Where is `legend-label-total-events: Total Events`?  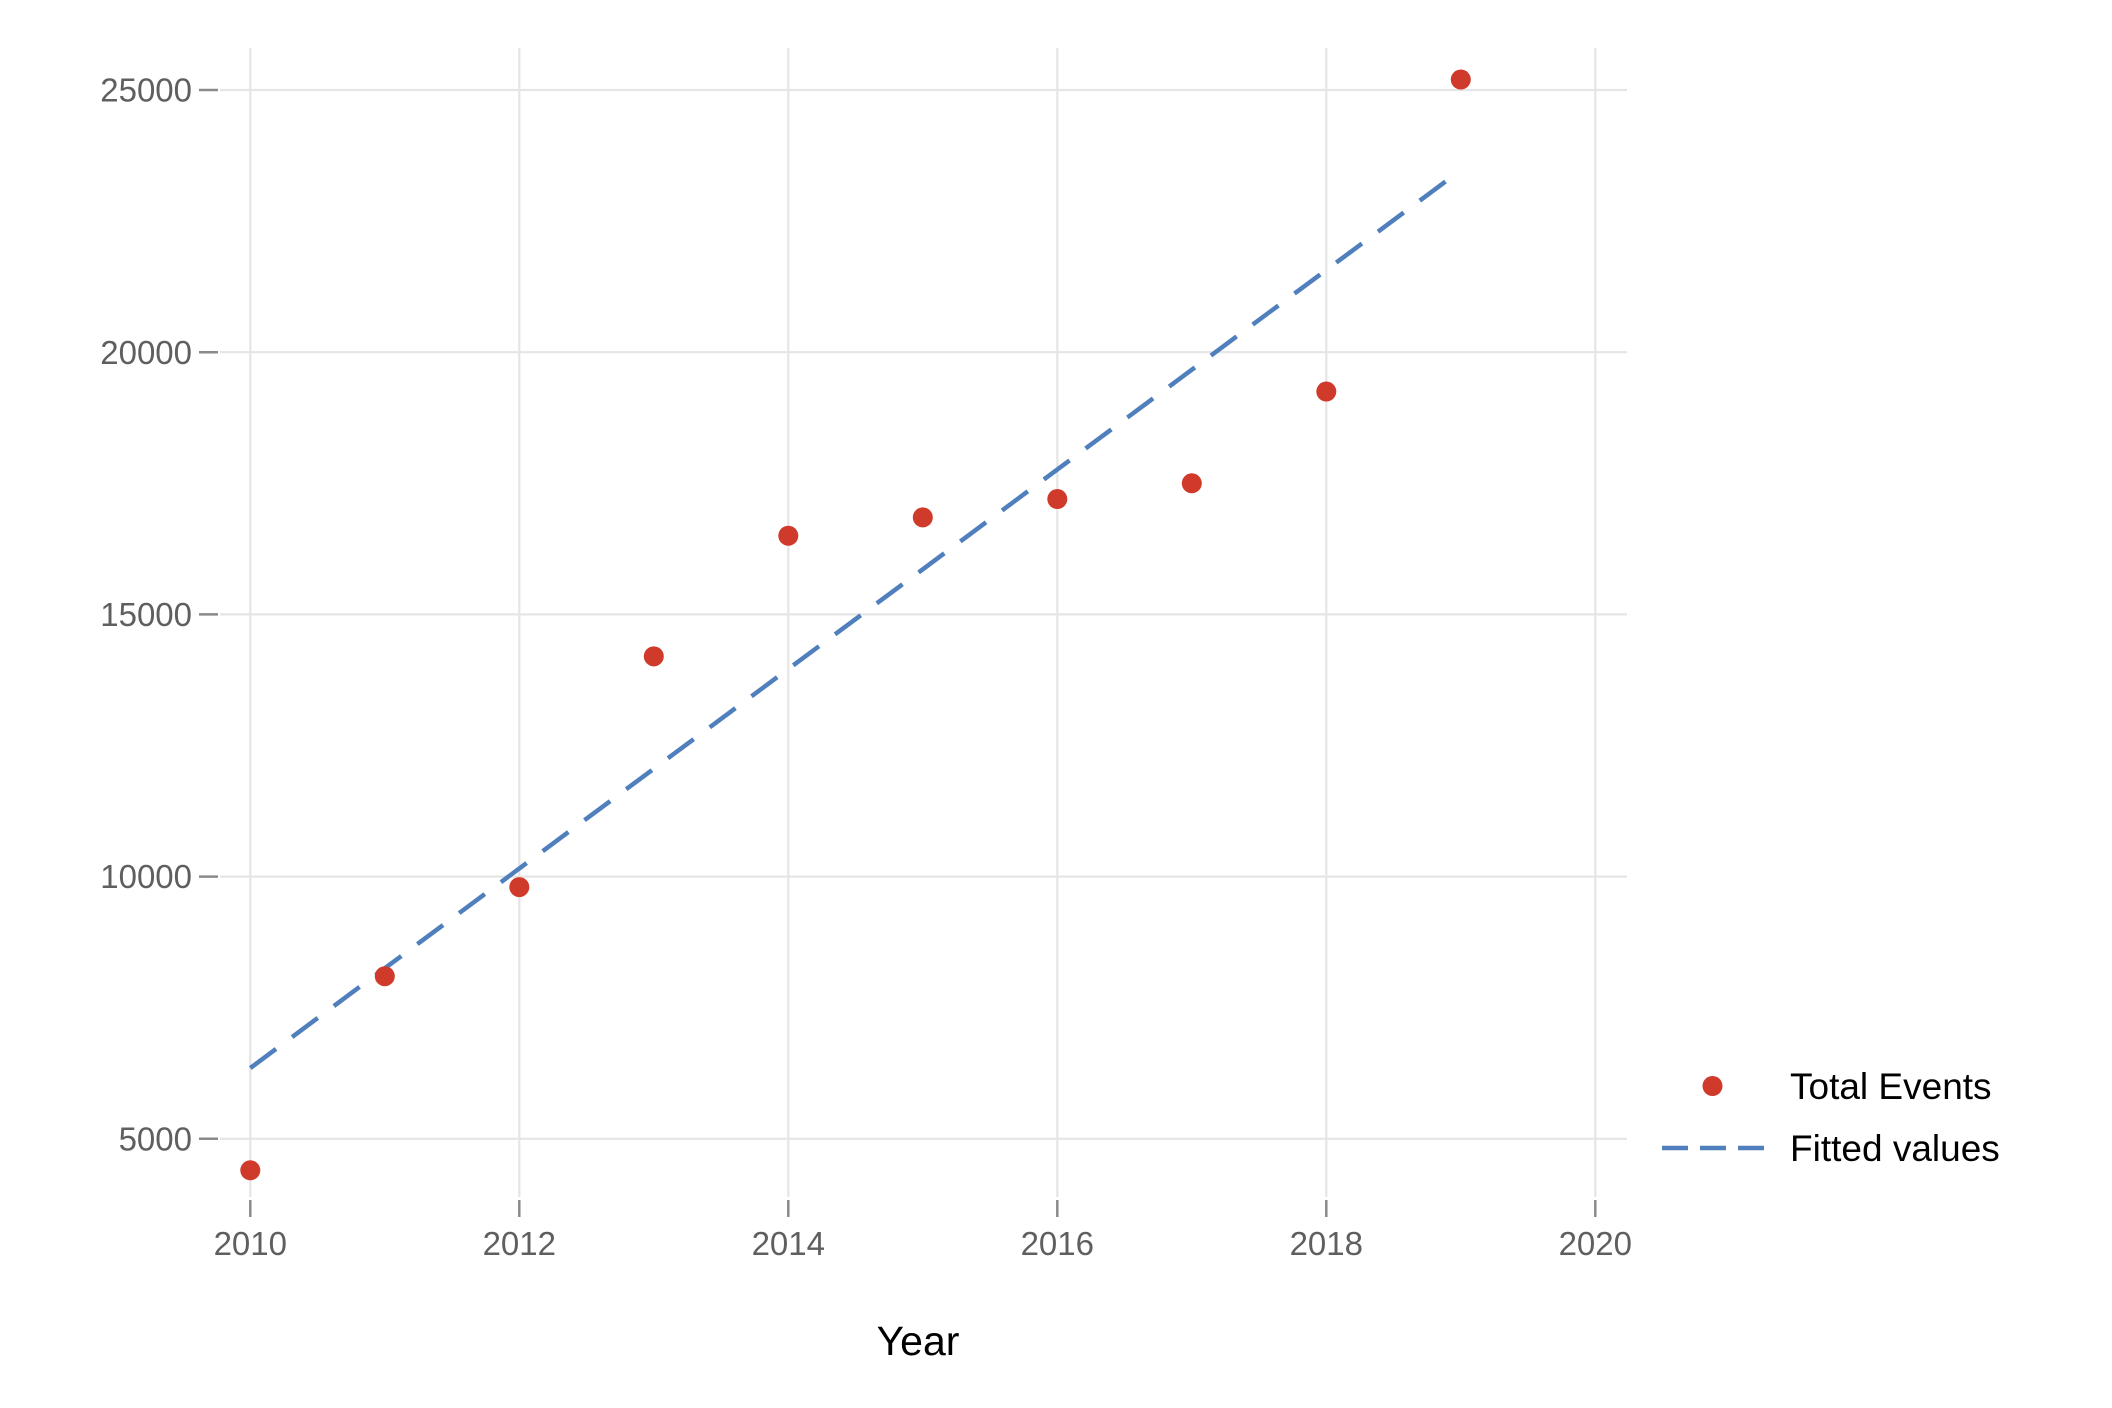
legend-label-total-events: Total Events is located at coordinates (1891, 1086).